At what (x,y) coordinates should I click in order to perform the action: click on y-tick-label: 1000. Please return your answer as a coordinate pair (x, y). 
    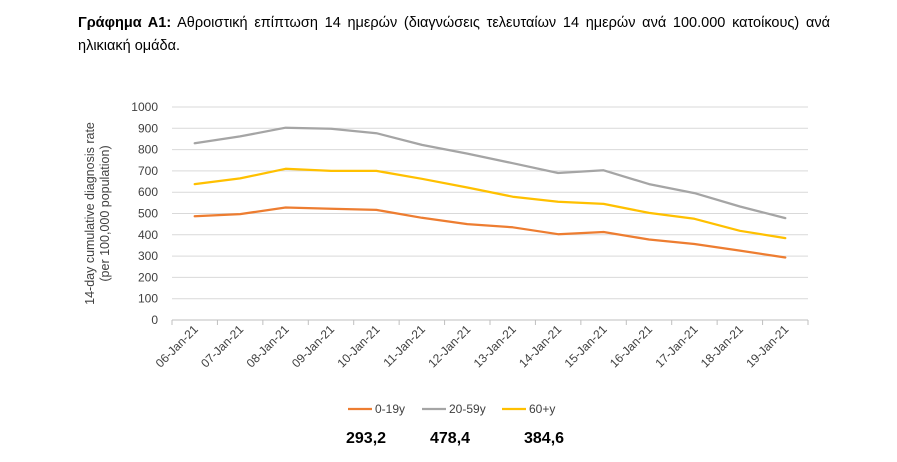
    Looking at the image, I should click on (144, 107).